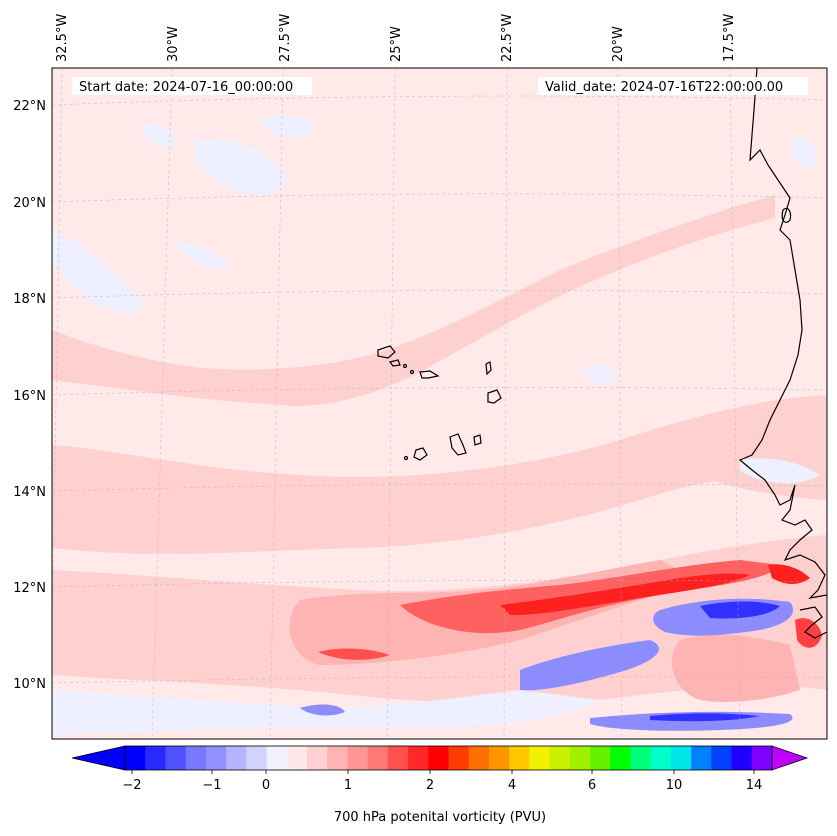  What do you see at coordinates (348, 785) in the screenshot?
I see `colorbar-tick-label: 1` at bounding box center [348, 785].